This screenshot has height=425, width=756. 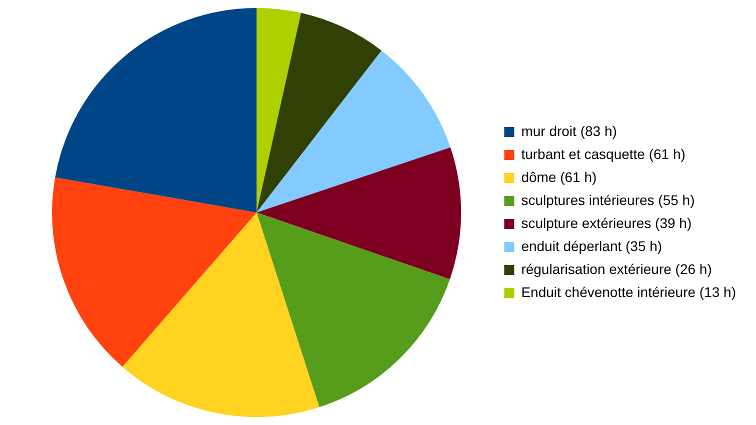 I want to click on legend-label: turbant et casquette (61 h), so click(x=603, y=154).